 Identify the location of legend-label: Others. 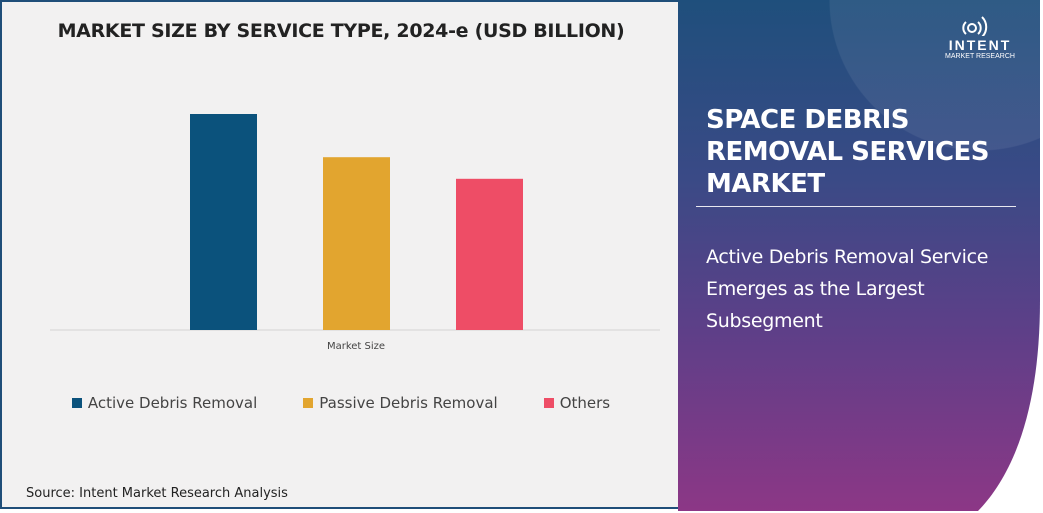
(585, 403).